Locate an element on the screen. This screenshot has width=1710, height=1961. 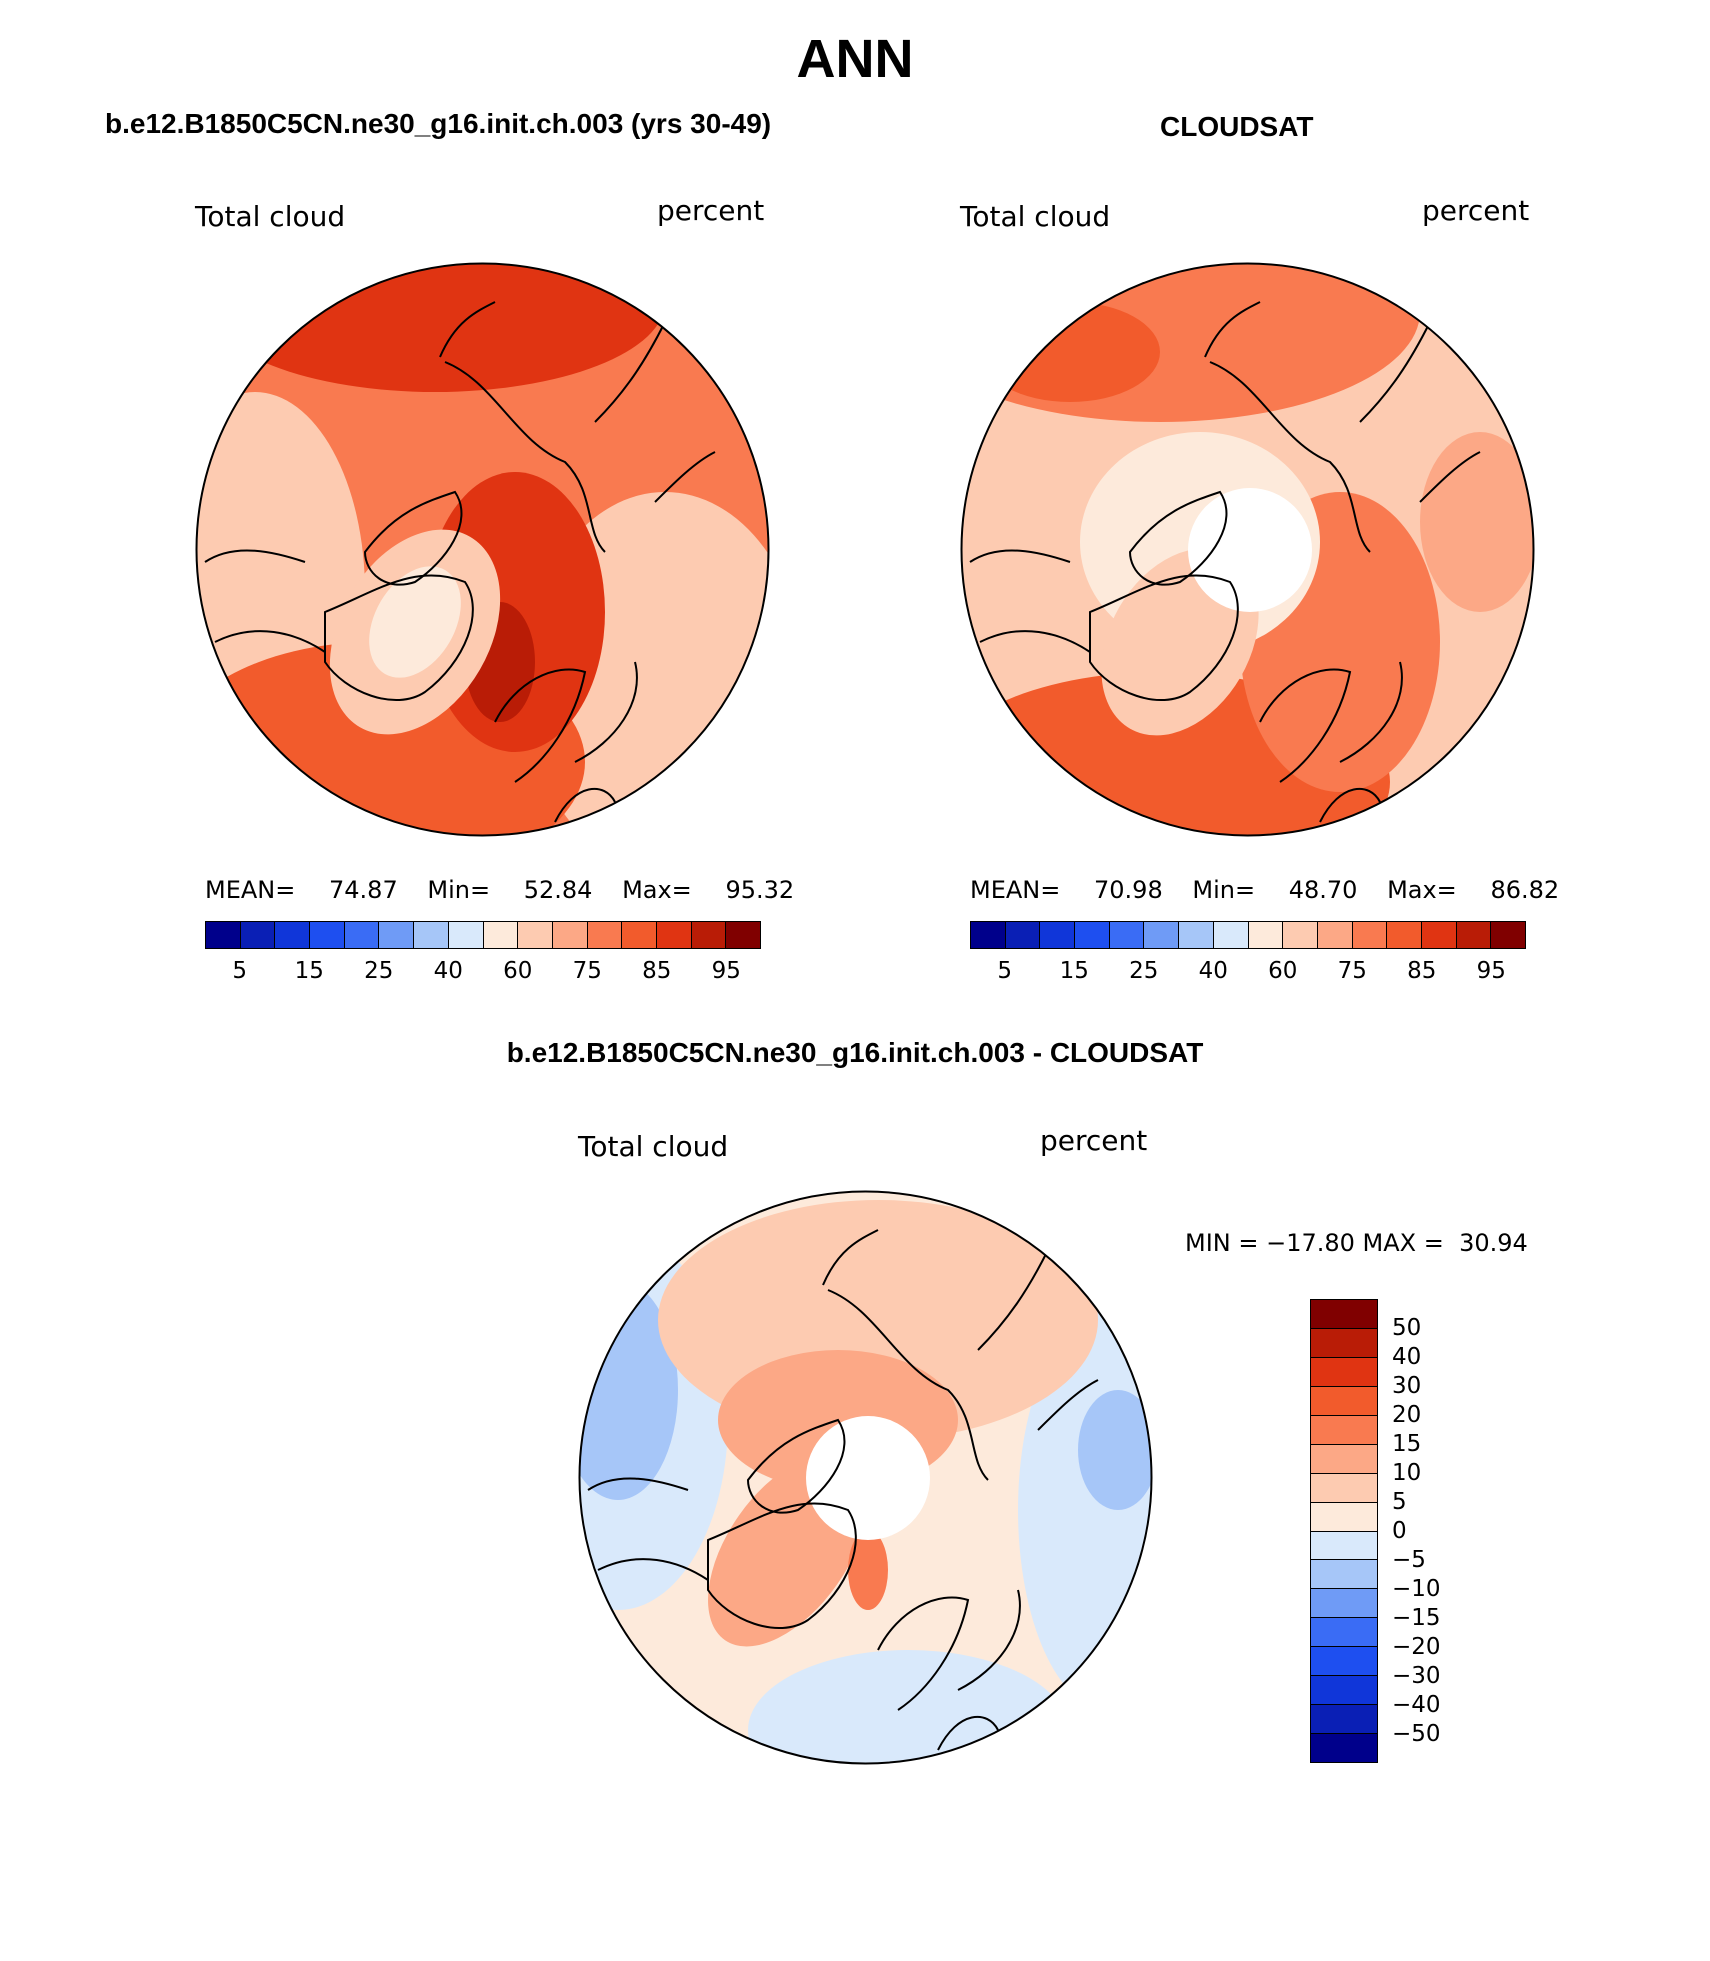
obs-panel-title: CLOUDSAT is located at coordinates (1237, 126).